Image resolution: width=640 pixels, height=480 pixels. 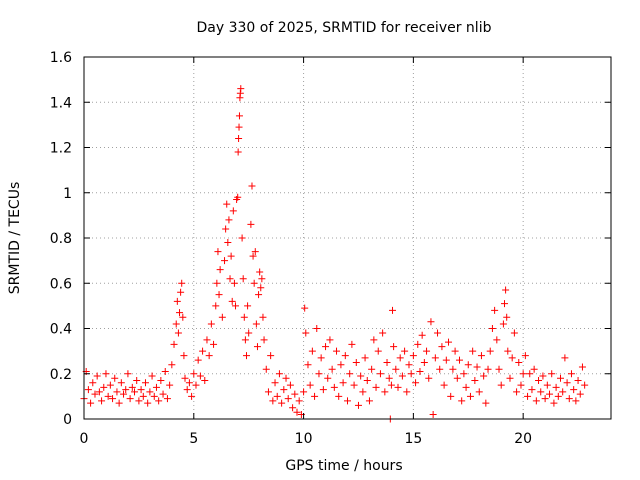 What do you see at coordinates (67, 420) in the screenshot?
I see `y-tick-label: 0` at bounding box center [67, 420].